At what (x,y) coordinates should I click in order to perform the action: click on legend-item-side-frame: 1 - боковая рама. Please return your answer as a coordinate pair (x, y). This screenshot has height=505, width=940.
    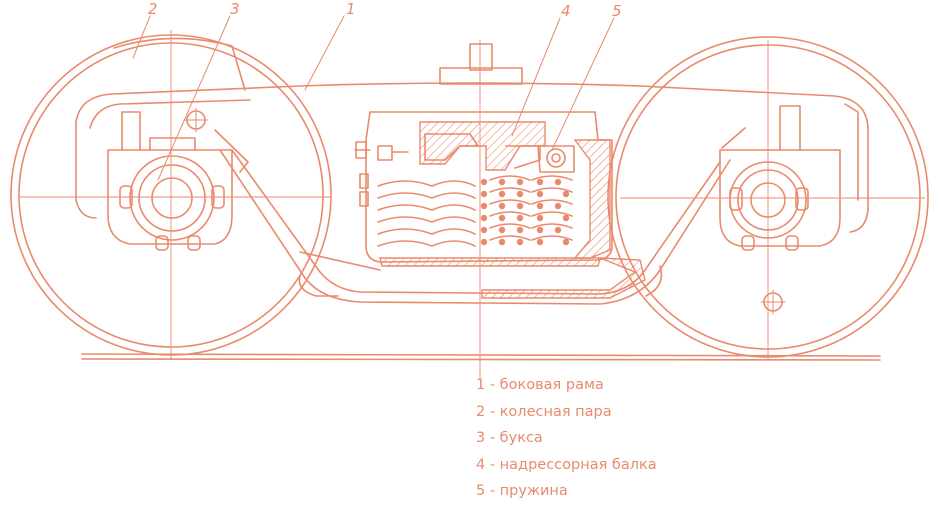
    Looking at the image, I should click on (540, 385).